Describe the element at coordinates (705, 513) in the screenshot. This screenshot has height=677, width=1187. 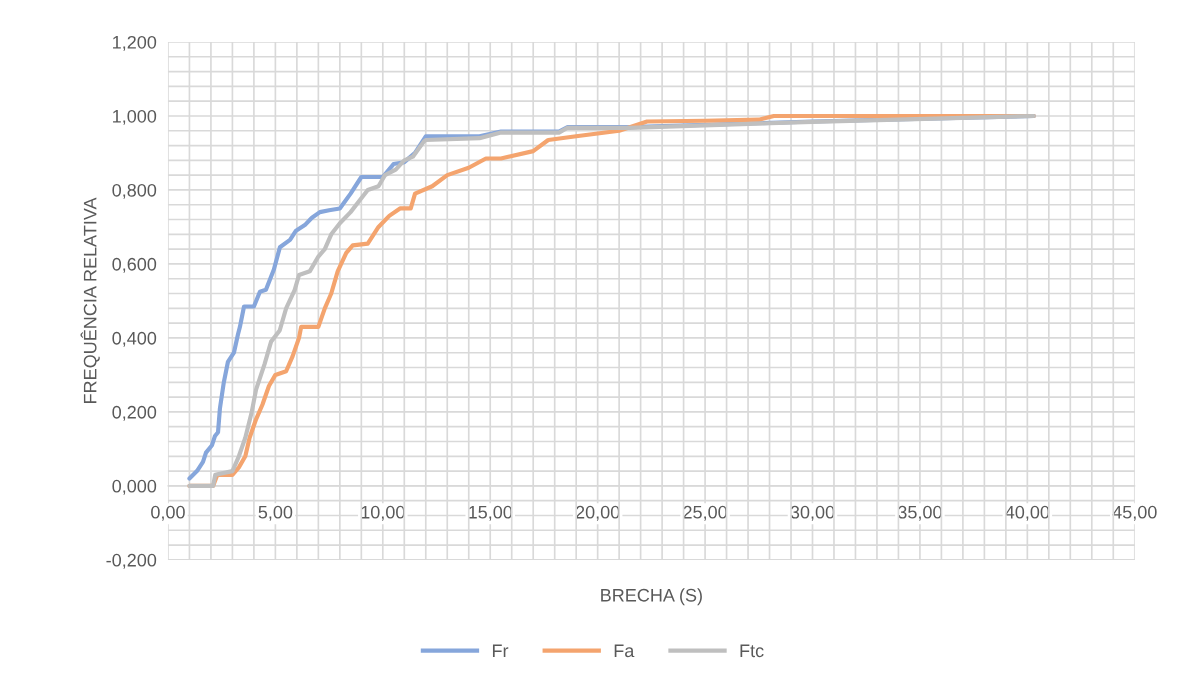
I see `x-tick-label: 25,00` at that location.